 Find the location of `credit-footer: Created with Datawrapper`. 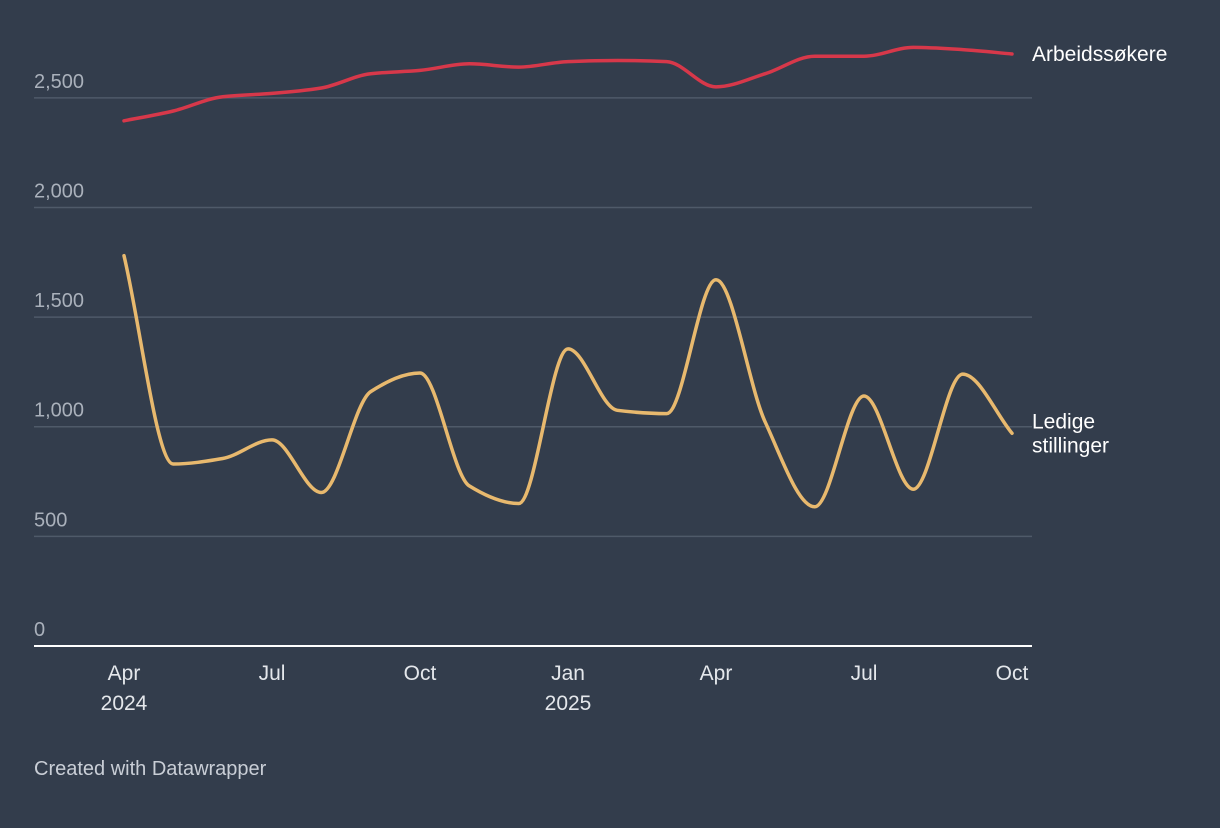

credit-footer: Created with Datawrapper is located at coordinates (150, 769).